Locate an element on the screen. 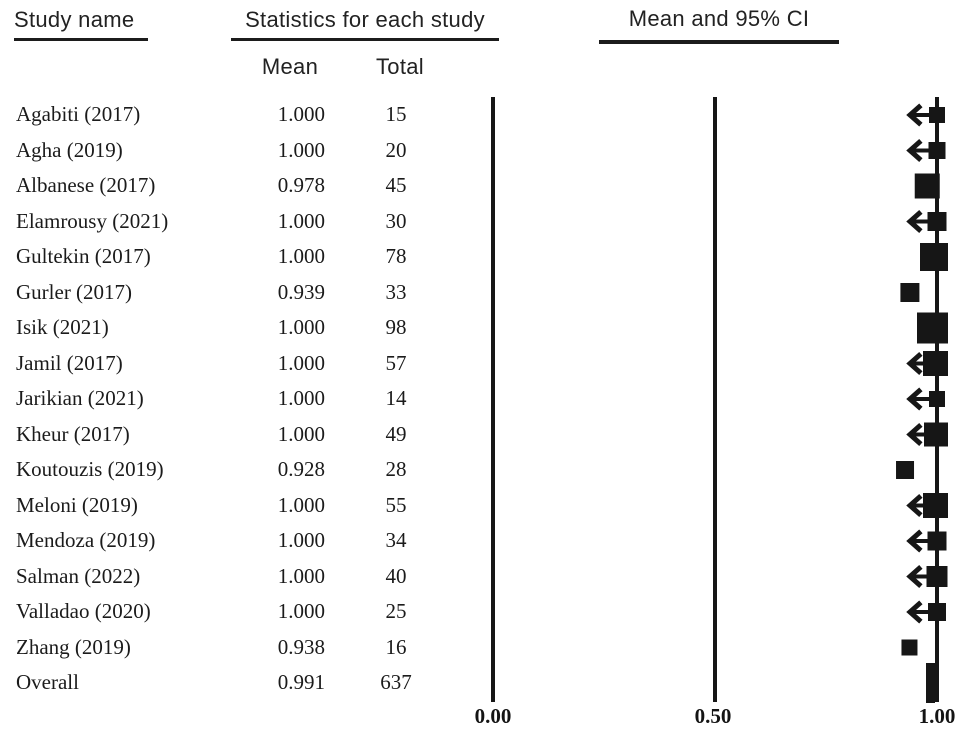 The height and width of the screenshot is (750, 969). study-name-cell: Agabiti (2017) is located at coordinates (78, 114).